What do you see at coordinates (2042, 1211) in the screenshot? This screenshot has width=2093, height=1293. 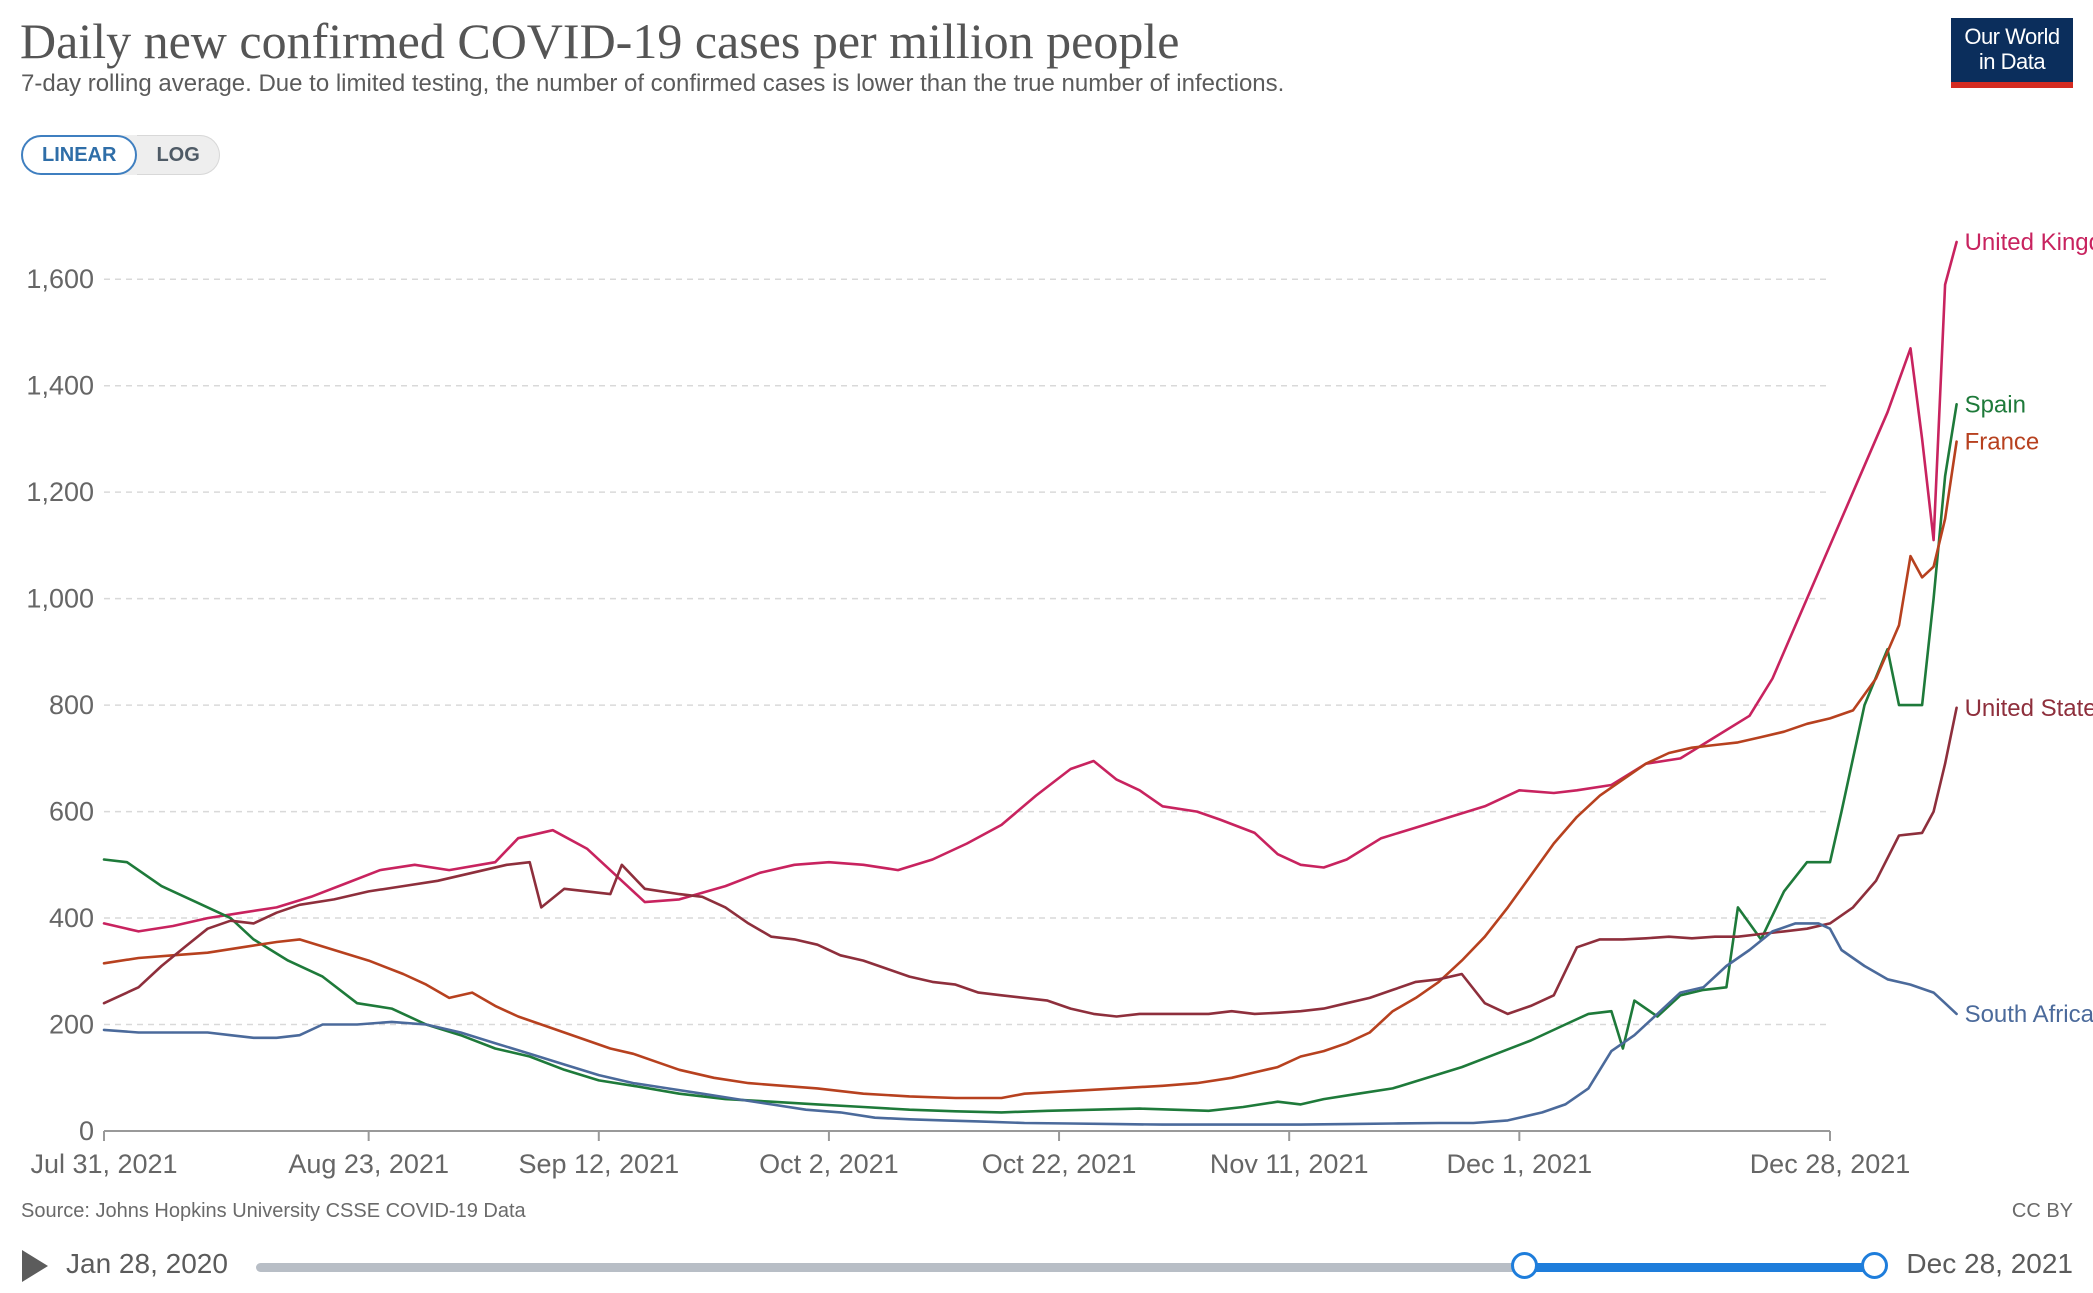 I see `license-link: CC BY` at bounding box center [2042, 1211].